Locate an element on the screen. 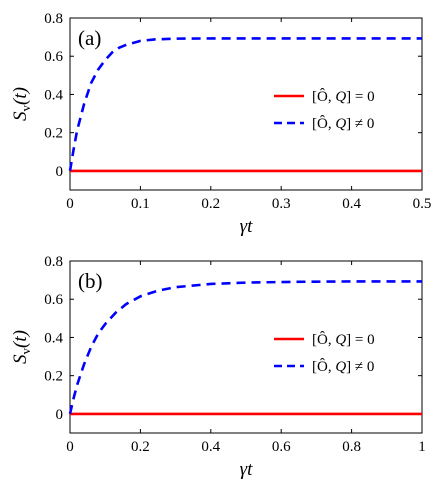 The image size is (436, 495). panel-label: (b) is located at coordinates (90, 281).